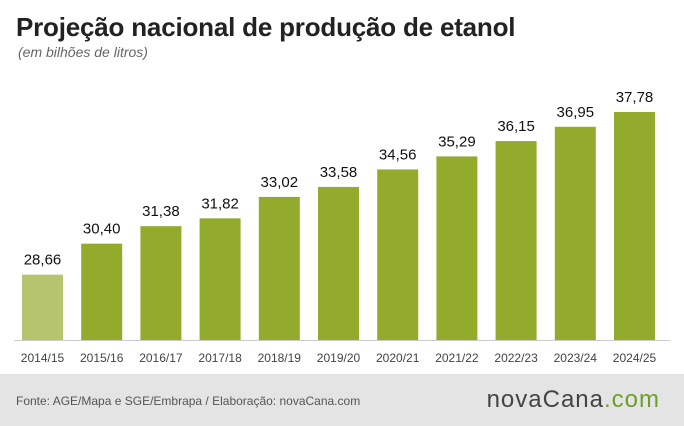 The width and height of the screenshot is (684, 426). Describe the element at coordinates (635, 358) in the screenshot. I see `x-tick-label-2024-25: 2024/25` at that location.